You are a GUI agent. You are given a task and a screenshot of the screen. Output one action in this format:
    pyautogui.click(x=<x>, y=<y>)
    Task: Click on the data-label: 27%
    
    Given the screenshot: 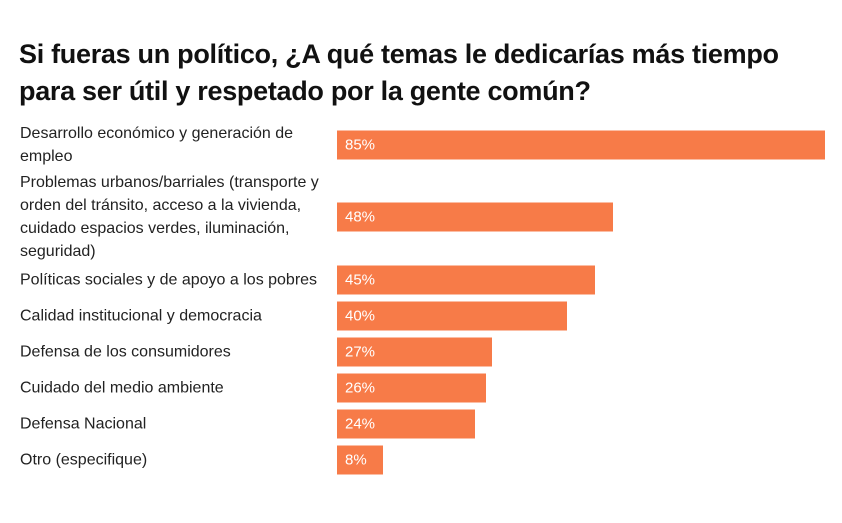 What is the action you would take?
    pyautogui.click(x=360, y=352)
    